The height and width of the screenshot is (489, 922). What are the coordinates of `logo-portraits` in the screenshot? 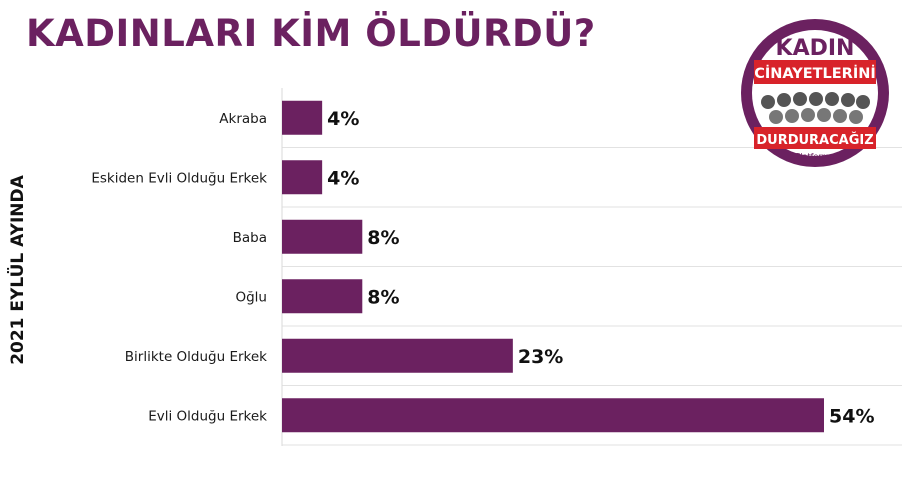 It's located at (815, 108).